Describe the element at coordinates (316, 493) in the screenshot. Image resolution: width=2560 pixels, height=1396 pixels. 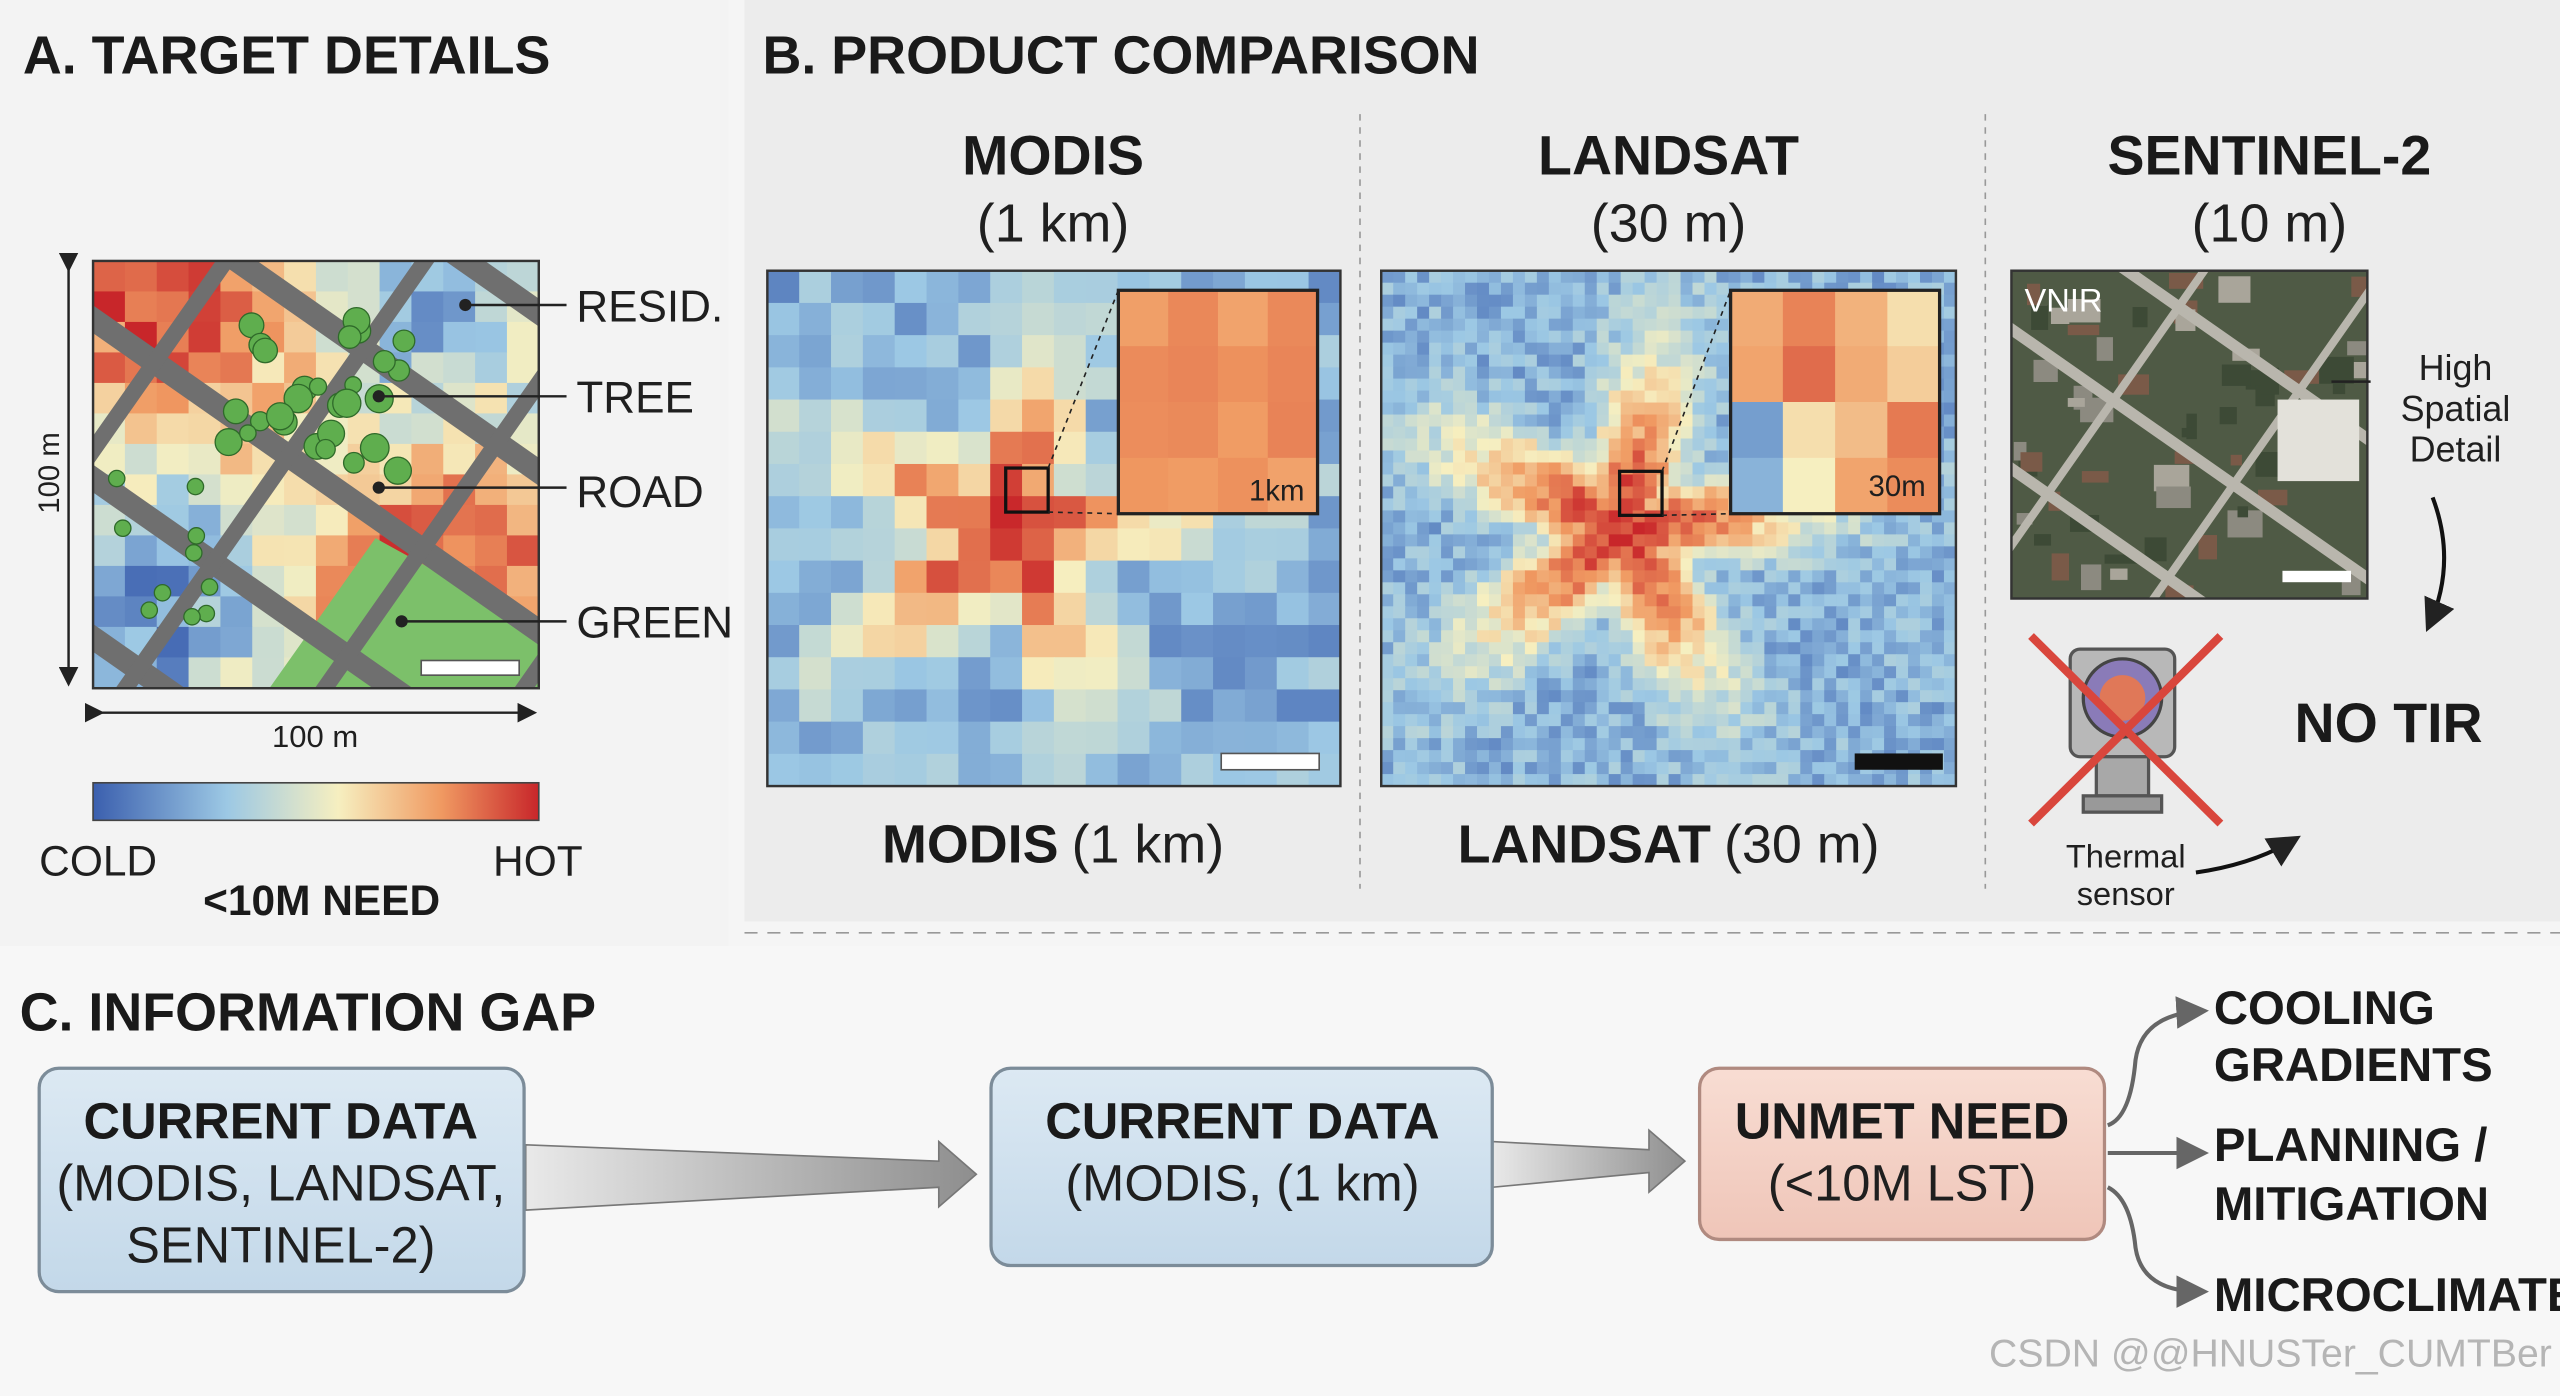
I see `road` at that location.